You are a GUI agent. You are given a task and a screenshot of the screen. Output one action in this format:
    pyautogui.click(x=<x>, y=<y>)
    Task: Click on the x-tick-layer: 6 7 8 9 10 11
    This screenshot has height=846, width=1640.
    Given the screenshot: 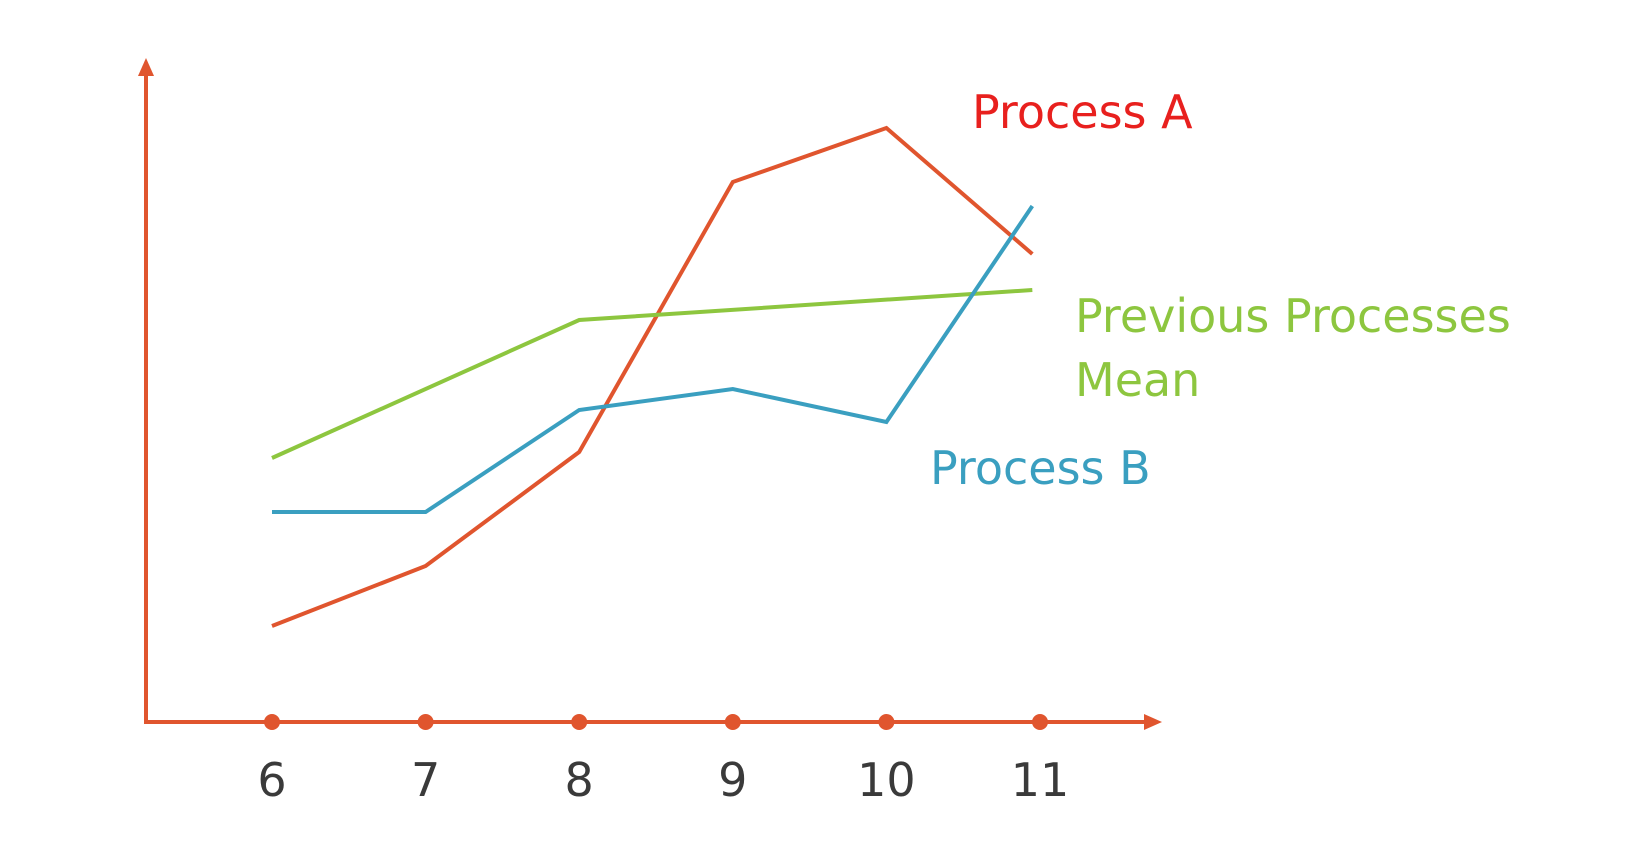 What is the action you would take?
    pyautogui.click(x=663, y=760)
    